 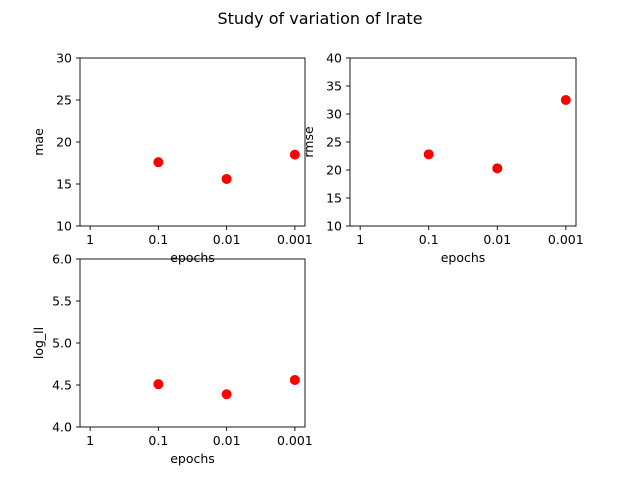 What do you see at coordinates (62, 301) in the screenshot?
I see `y-tick-label: 5.5` at bounding box center [62, 301].